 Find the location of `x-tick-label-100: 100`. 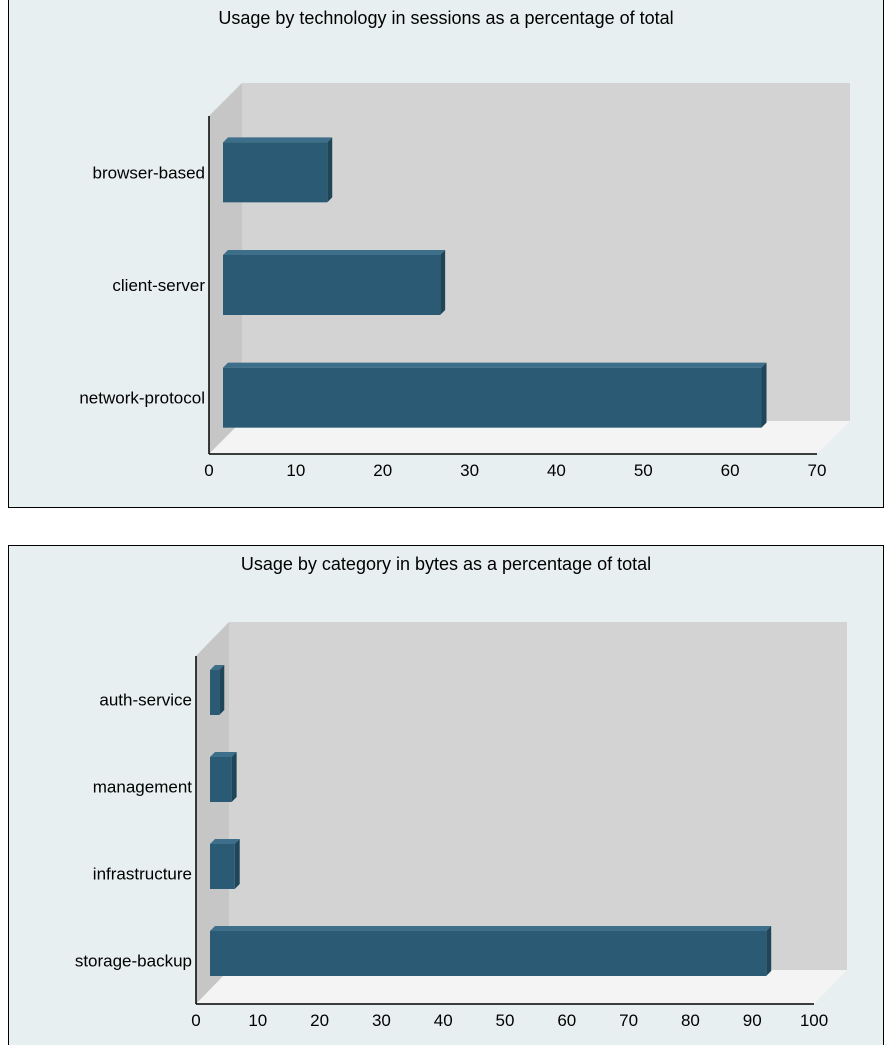

x-tick-label-100: 100 is located at coordinates (814, 1020).